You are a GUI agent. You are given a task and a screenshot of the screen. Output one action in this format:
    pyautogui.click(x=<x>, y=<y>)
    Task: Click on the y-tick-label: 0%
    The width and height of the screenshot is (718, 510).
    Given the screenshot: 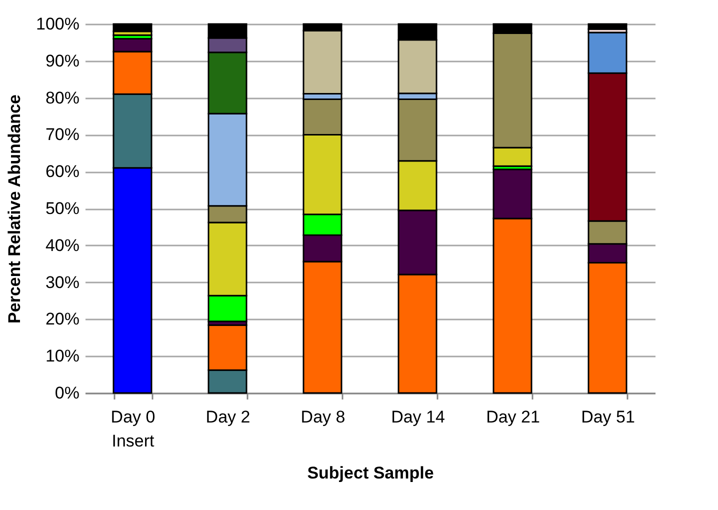 What is the action you would take?
    pyautogui.click(x=67, y=393)
    